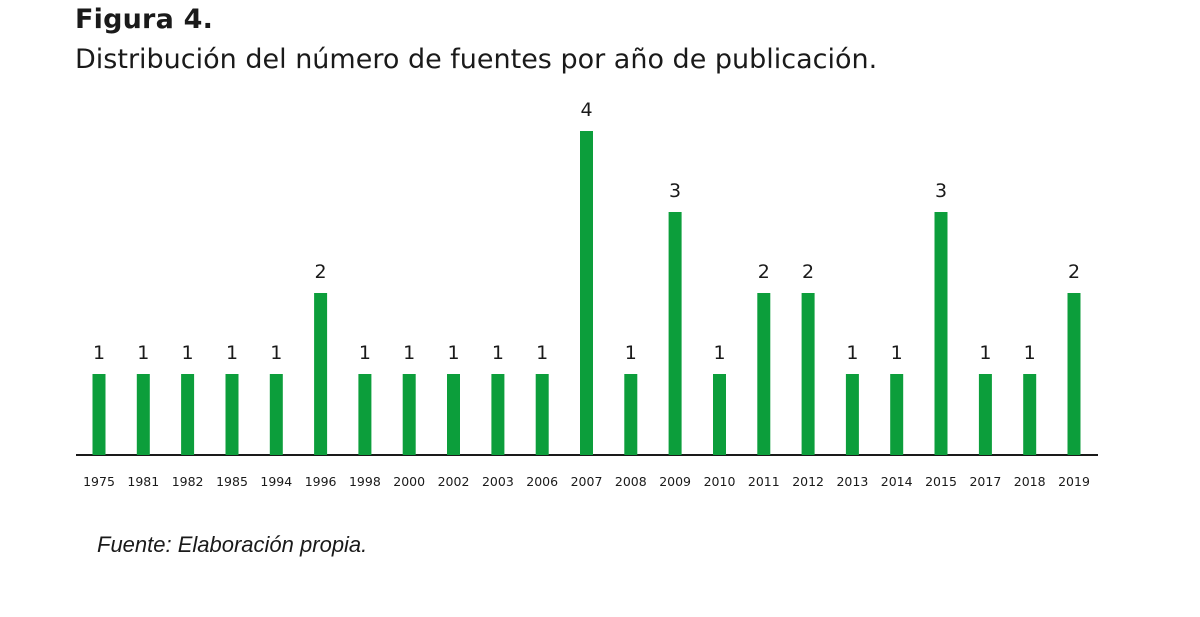 The width and height of the screenshot is (1200, 617). I want to click on value-label-1985: 1, so click(232, 353).